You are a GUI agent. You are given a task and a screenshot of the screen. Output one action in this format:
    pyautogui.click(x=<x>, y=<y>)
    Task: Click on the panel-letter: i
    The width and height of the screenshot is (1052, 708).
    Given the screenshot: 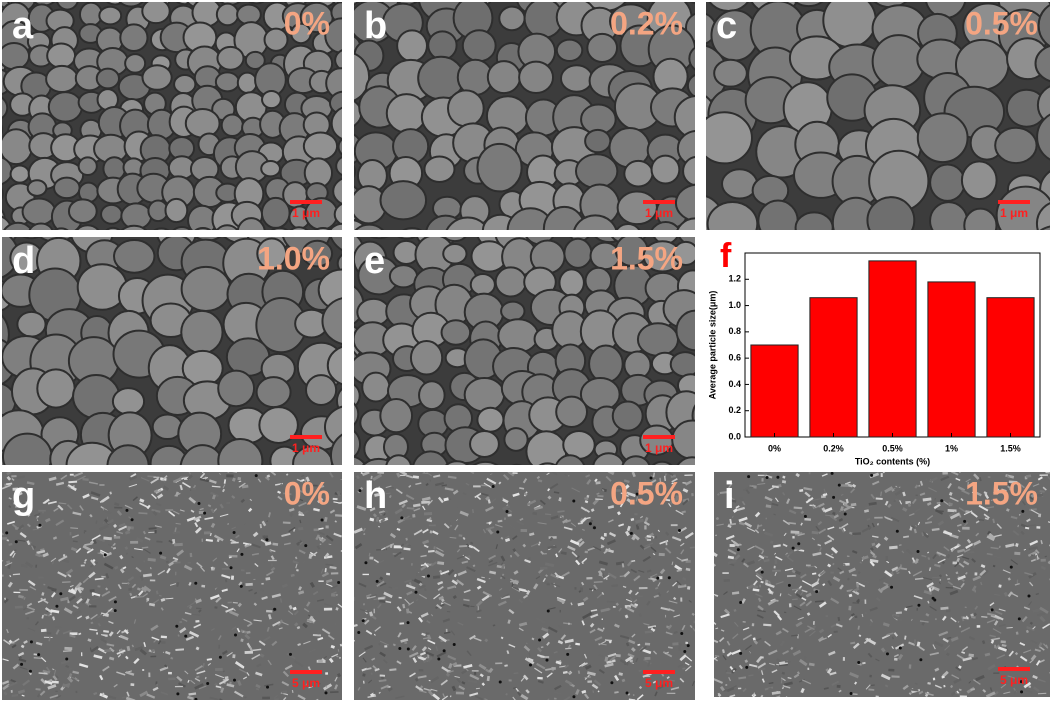 What is the action you would take?
    pyautogui.click(x=729, y=496)
    